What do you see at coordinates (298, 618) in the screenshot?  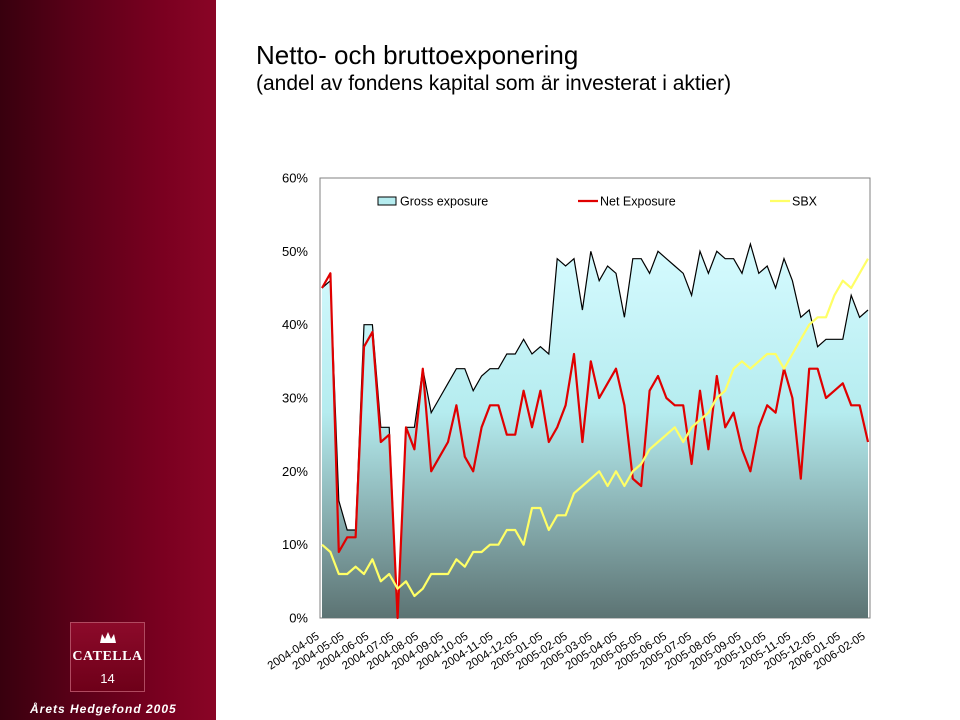 I see `y-tick-label: 0%` at bounding box center [298, 618].